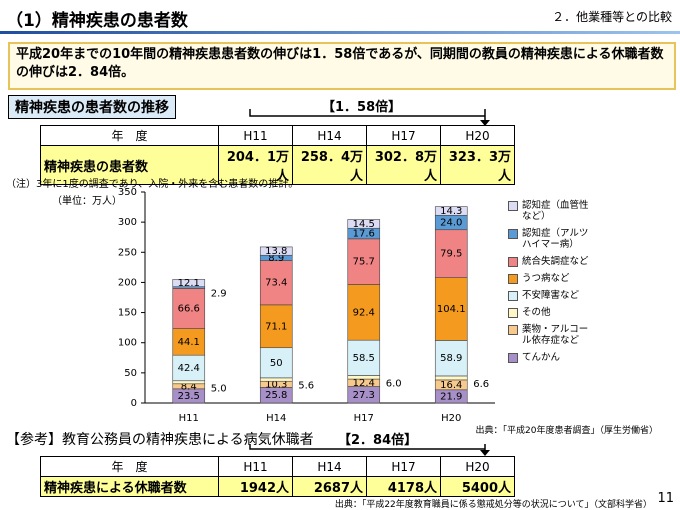 The width and height of the screenshot is (680, 510). Describe the element at coordinates (546, 278) in the screenshot. I see `legend-label: うつ病など` at that location.